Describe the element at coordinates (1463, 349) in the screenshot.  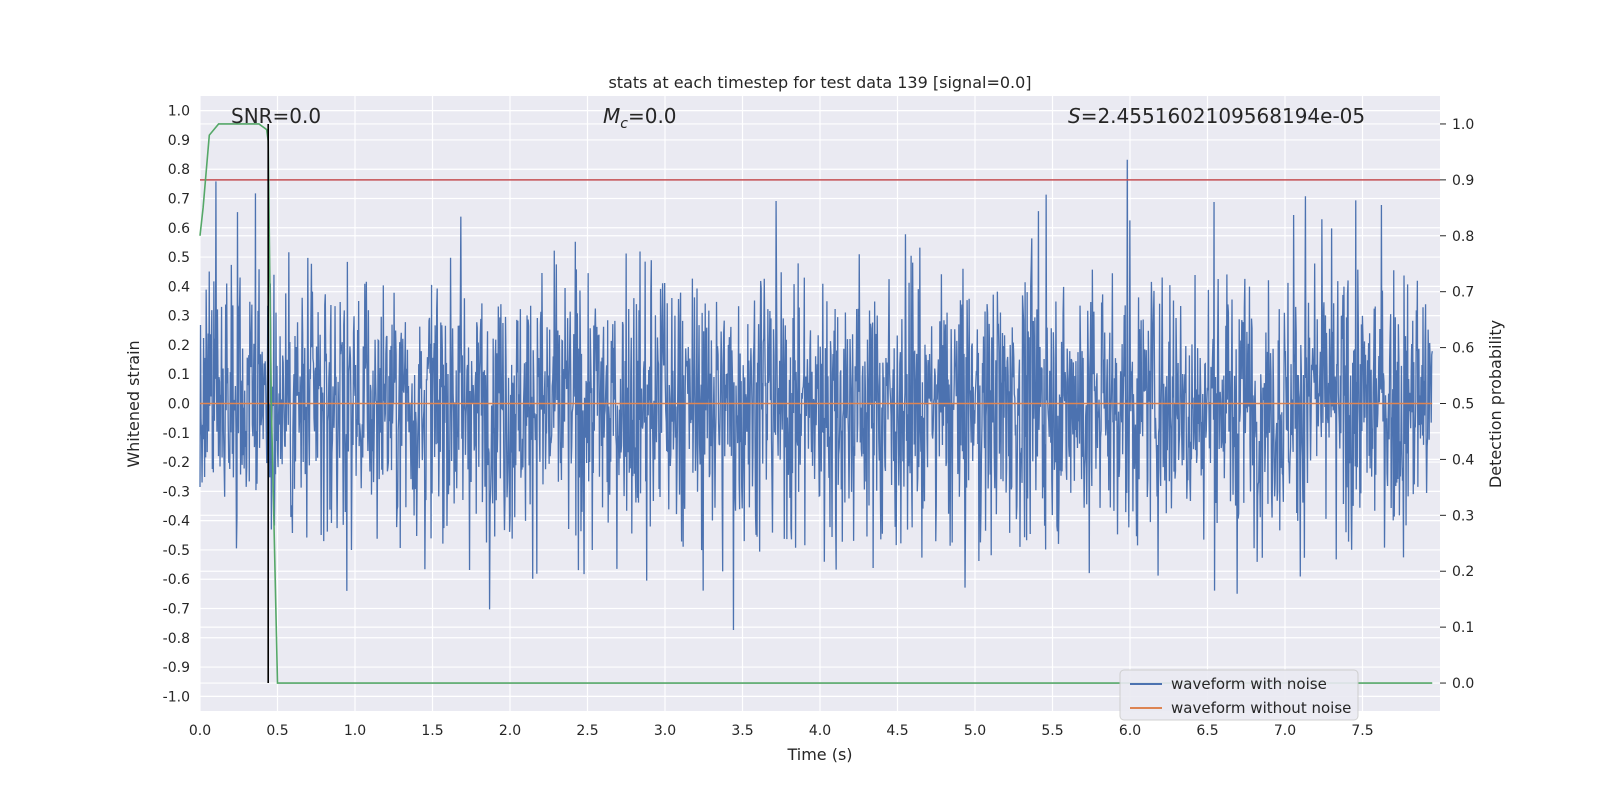
I see `y2-tick-label: 0.6` at that location.